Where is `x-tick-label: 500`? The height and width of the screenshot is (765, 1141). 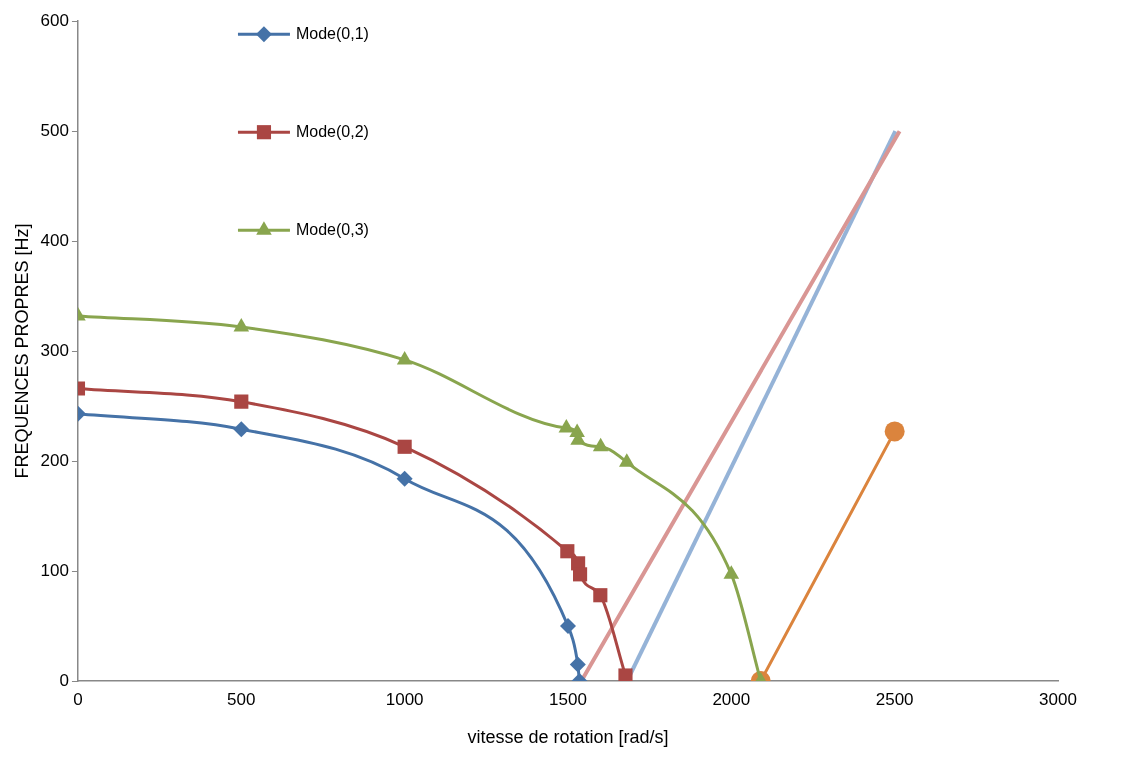 x-tick-label: 500 is located at coordinates (241, 699).